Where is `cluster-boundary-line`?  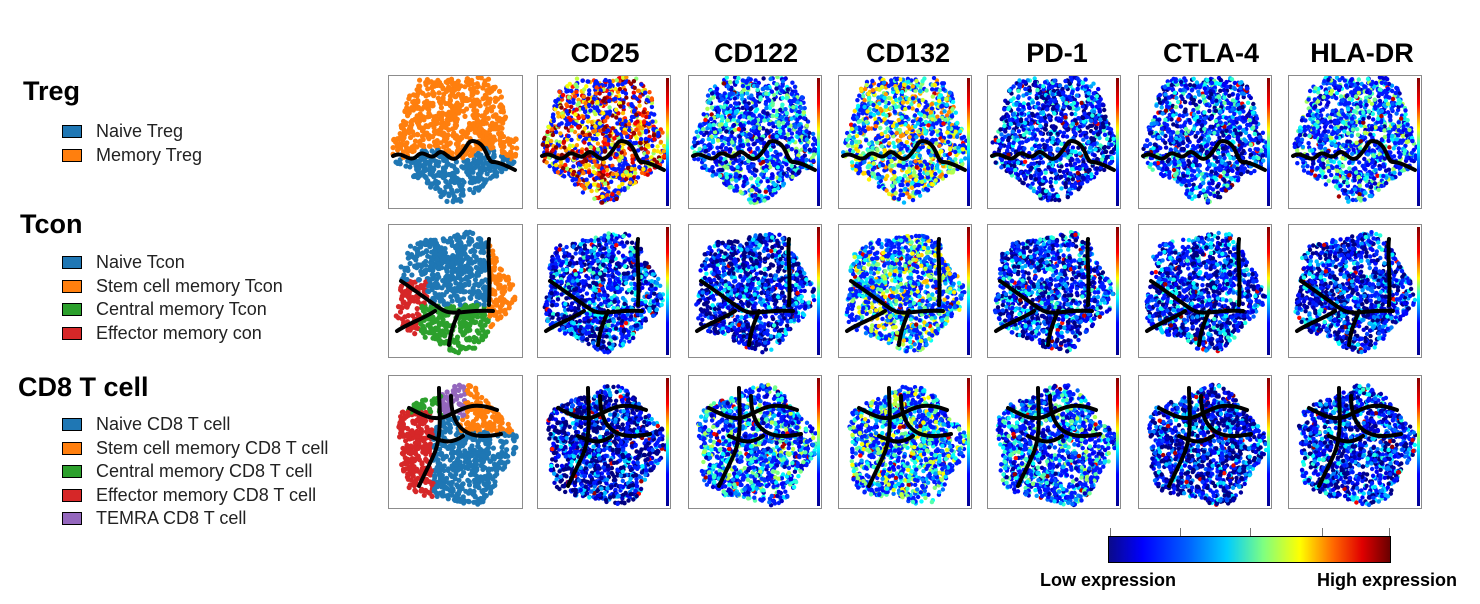
cluster-boundary-line is located at coordinates (904, 155).